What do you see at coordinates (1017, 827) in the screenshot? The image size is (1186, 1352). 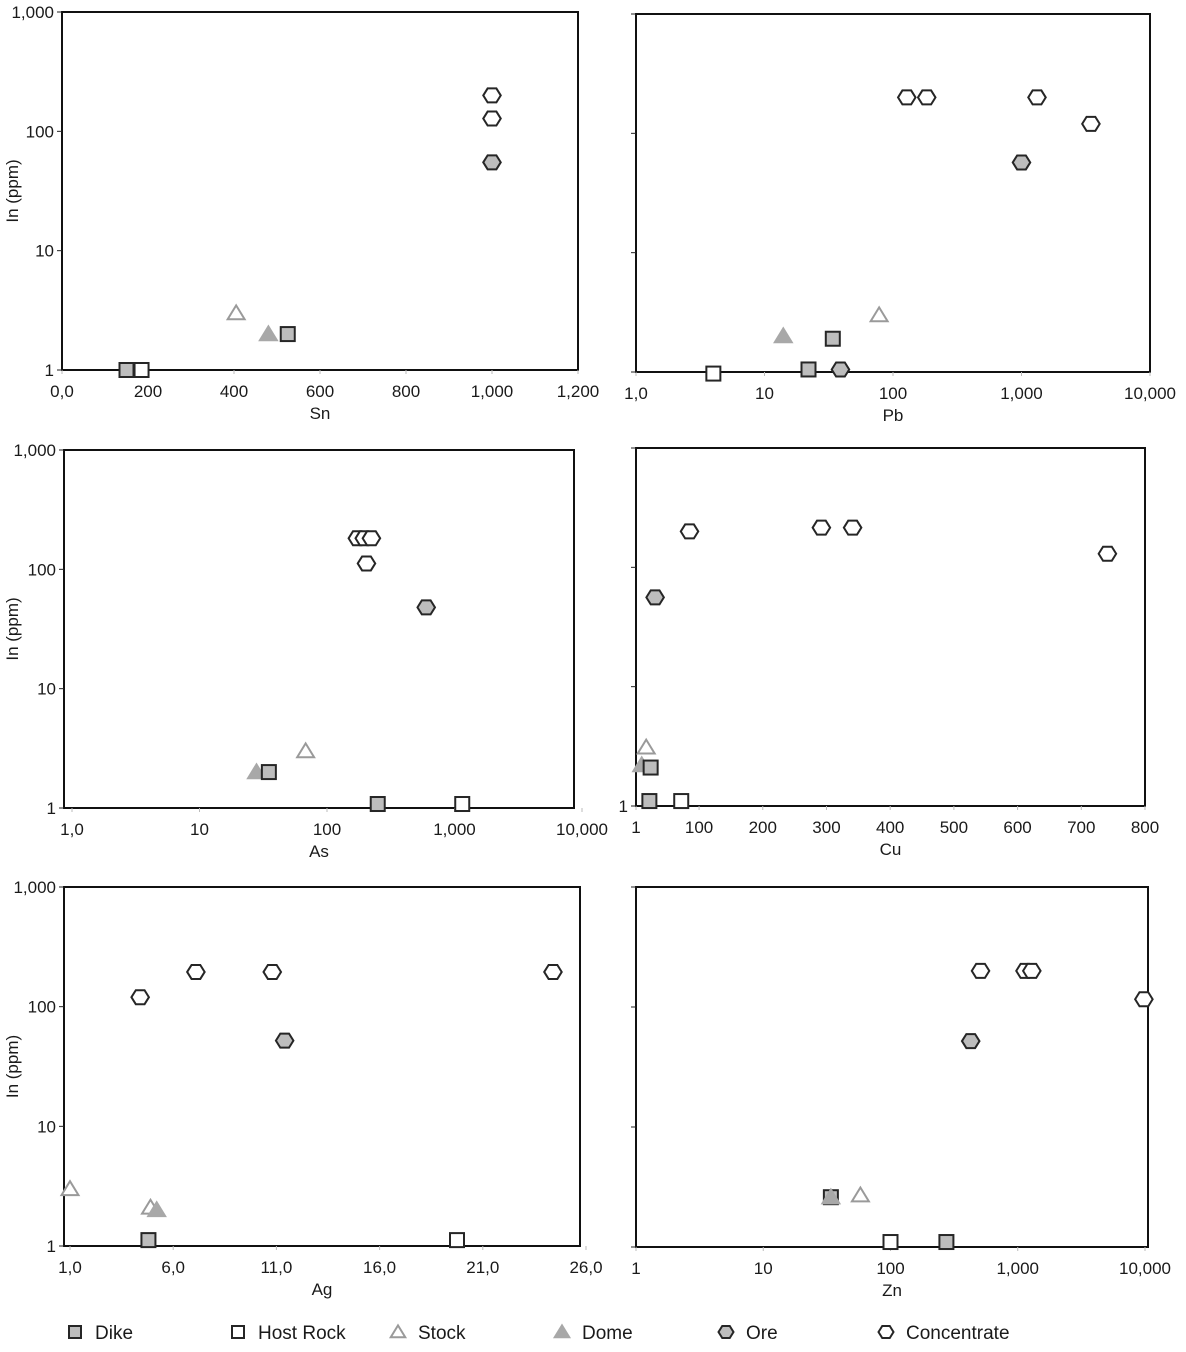 I see `x-tick-label: 600` at bounding box center [1017, 827].